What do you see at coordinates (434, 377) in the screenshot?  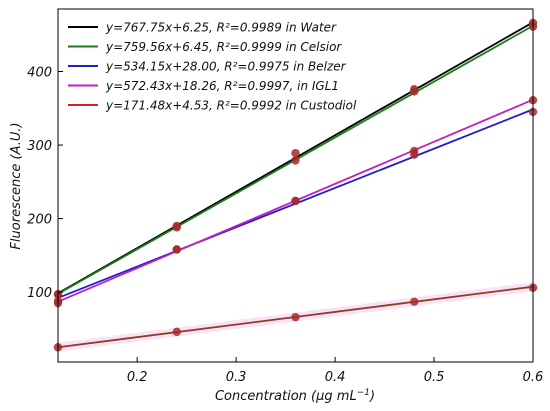 I see `x-tick-label: 0.5` at bounding box center [434, 377].